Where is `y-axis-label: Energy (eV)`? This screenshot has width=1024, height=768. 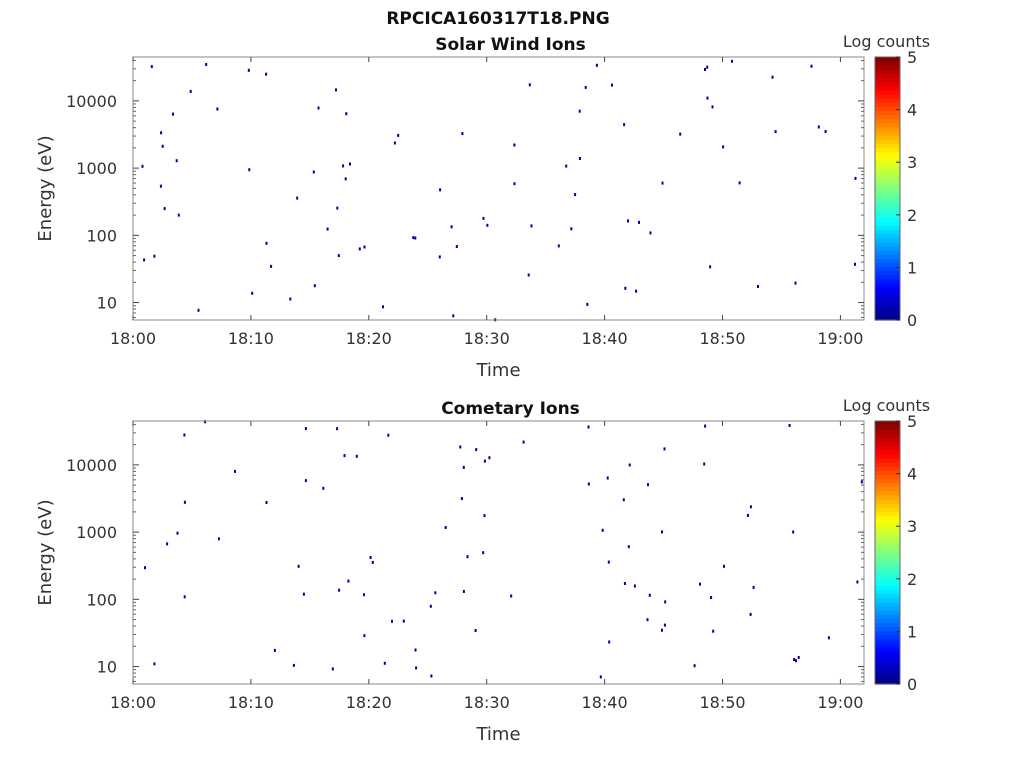 y-axis-label: Energy (eV) is located at coordinates (45, 552).